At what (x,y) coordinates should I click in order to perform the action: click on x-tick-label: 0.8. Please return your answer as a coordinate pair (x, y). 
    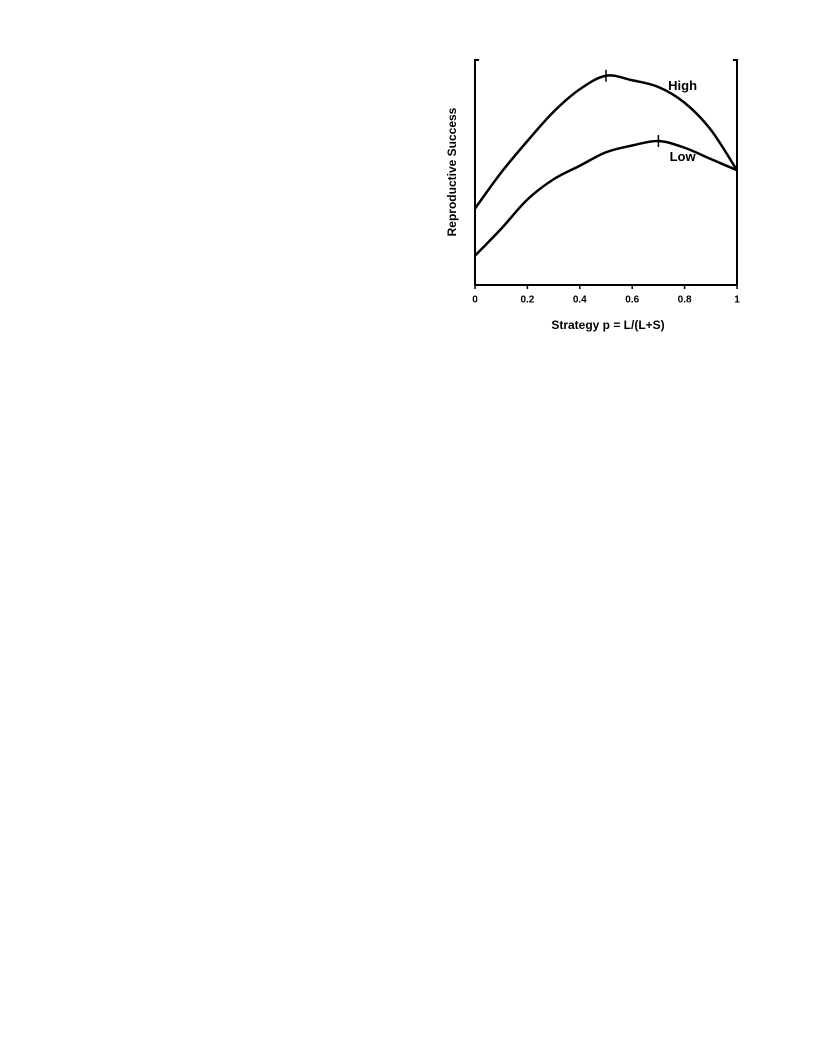
    Looking at the image, I should click on (685, 300).